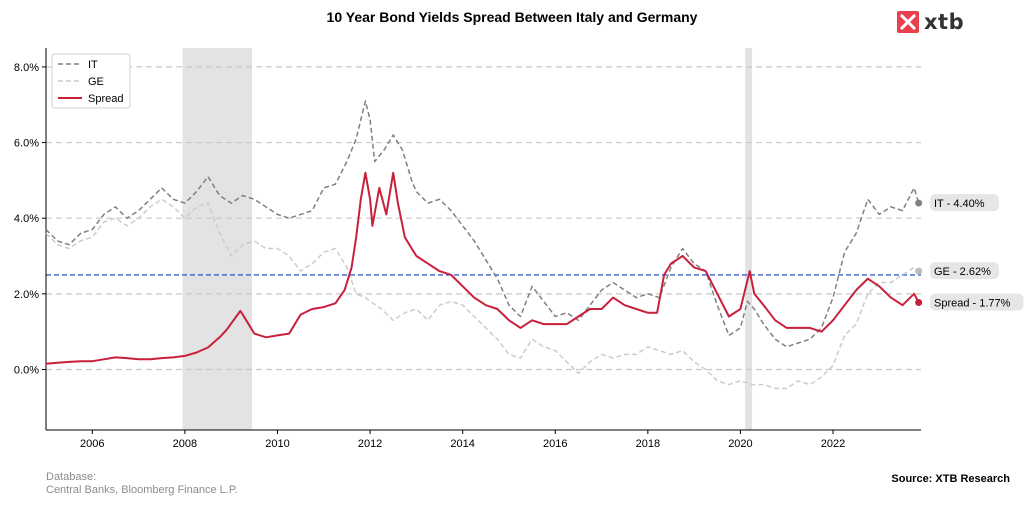 The image size is (1024, 507). I want to click on source-credit: Source: XTB Research, so click(950, 479).